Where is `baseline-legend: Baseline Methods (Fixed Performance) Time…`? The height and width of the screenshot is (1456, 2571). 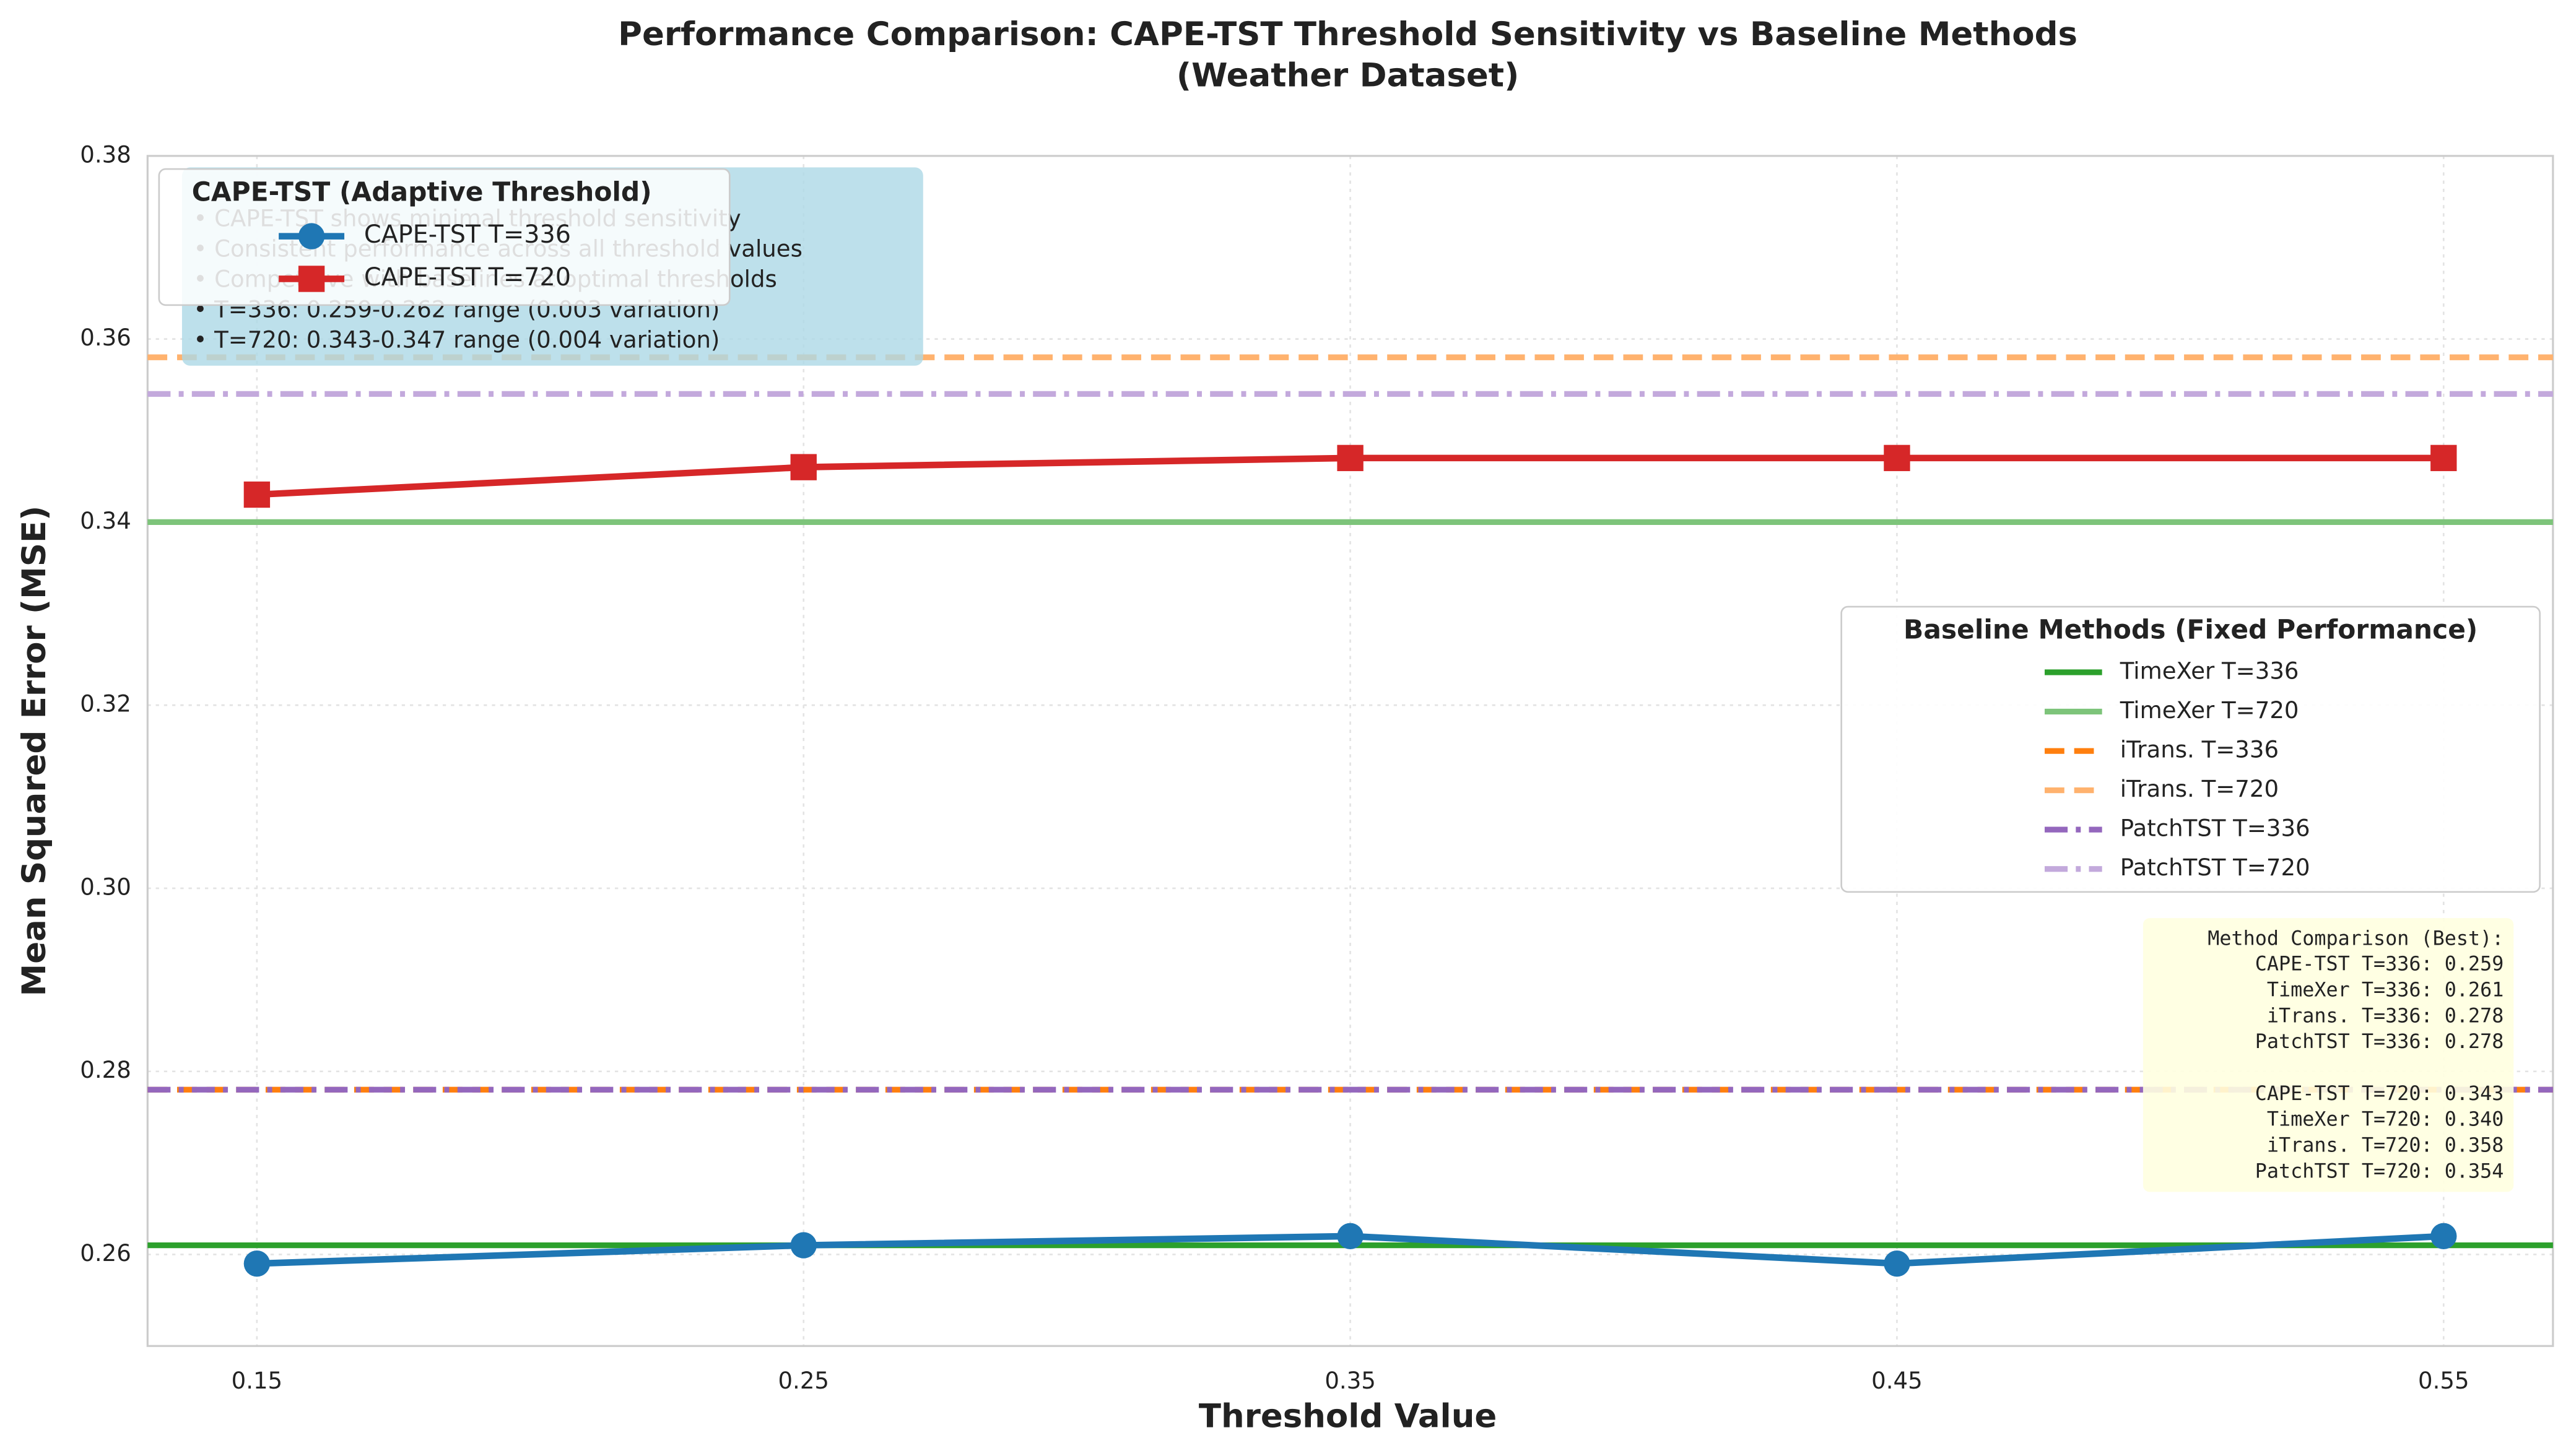
baseline-legend: Baseline Methods (Fixed Performance) Time… is located at coordinates (2190, 749).